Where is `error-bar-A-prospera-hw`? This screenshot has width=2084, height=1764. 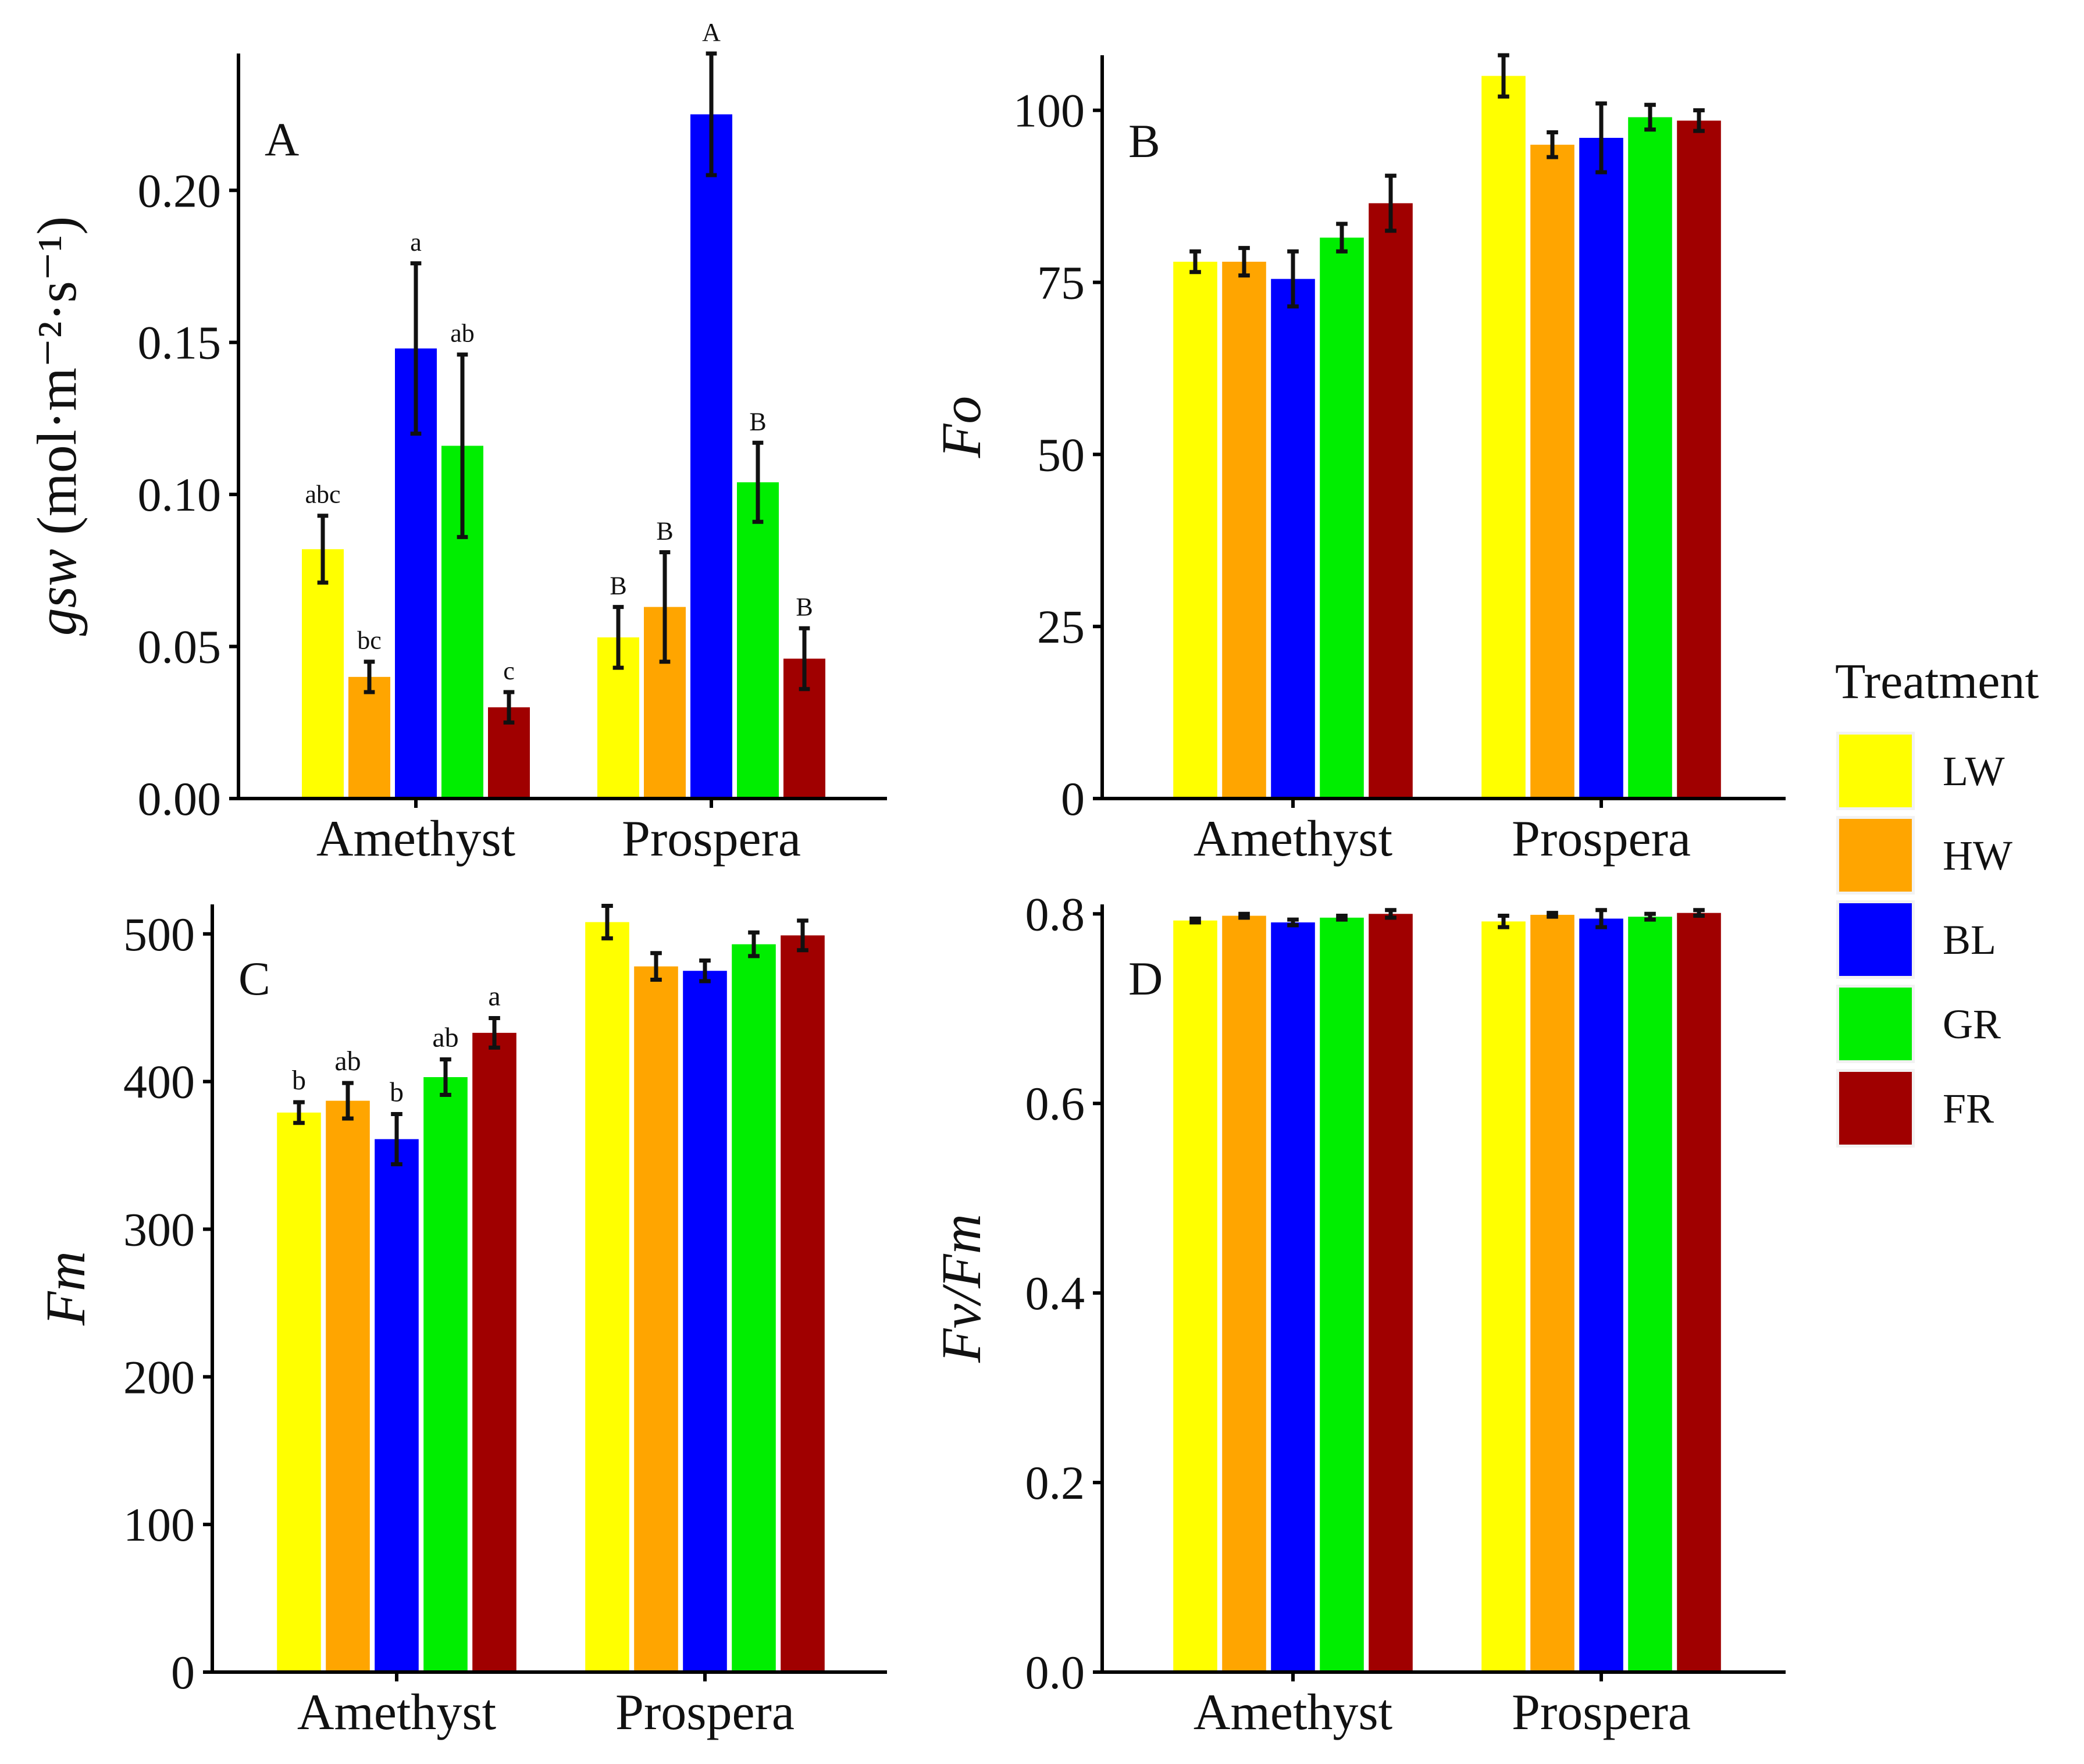
error-bar-A-prospera-hw is located at coordinates (665, 607).